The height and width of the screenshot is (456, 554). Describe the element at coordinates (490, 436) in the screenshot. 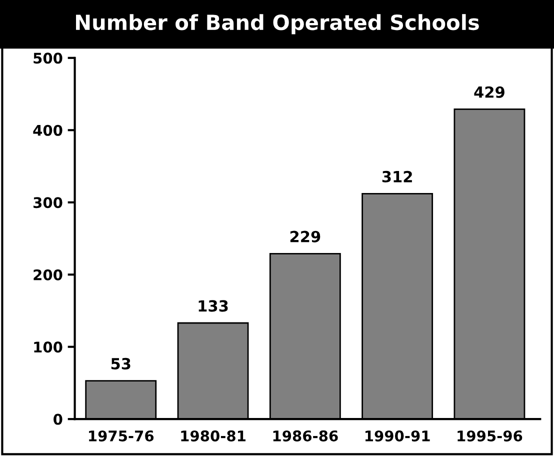

I see `x-tick-label: 1995-96` at that location.